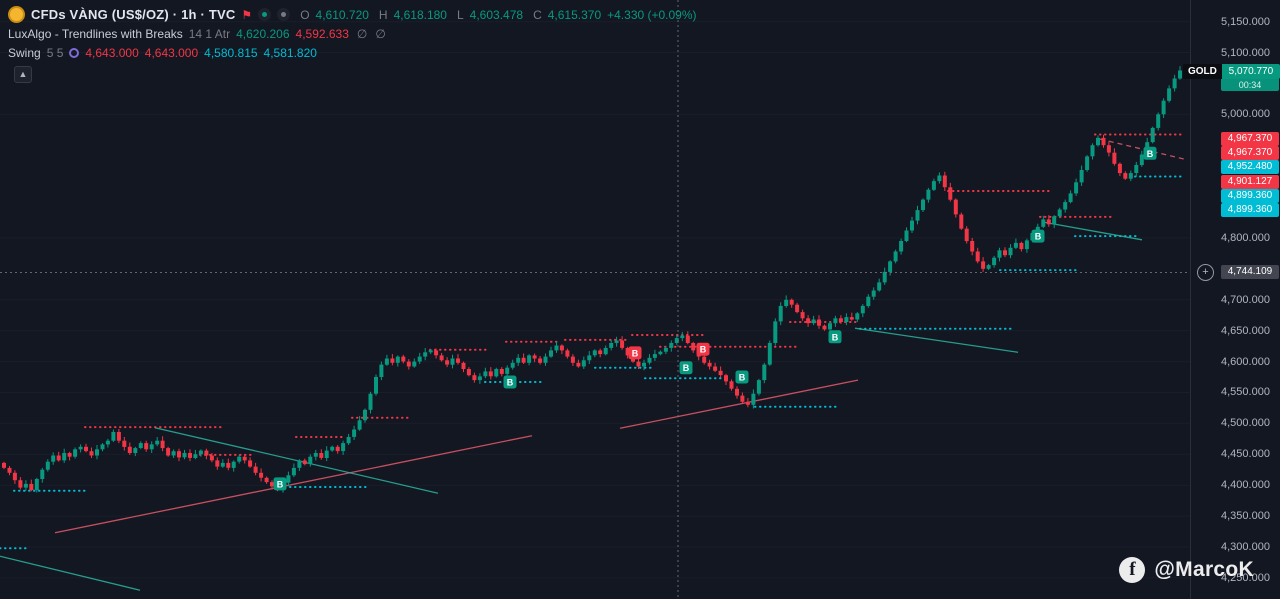 The image size is (1280, 599). Describe the element at coordinates (1245, 546) in the screenshot. I see `price-tick: 4,300.000` at that location.